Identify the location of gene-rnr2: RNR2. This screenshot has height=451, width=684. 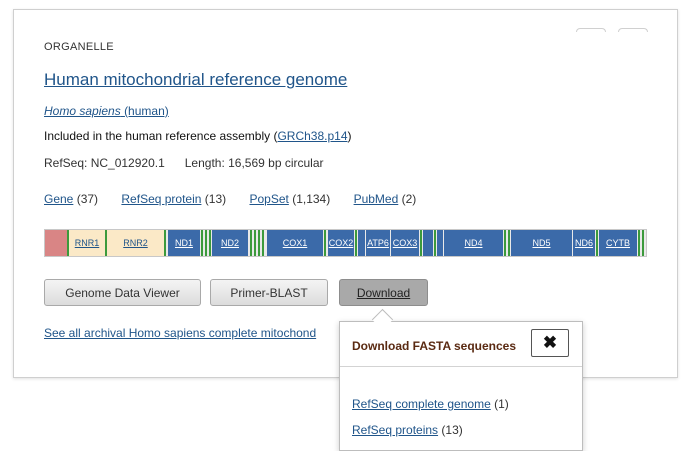
(135, 243).